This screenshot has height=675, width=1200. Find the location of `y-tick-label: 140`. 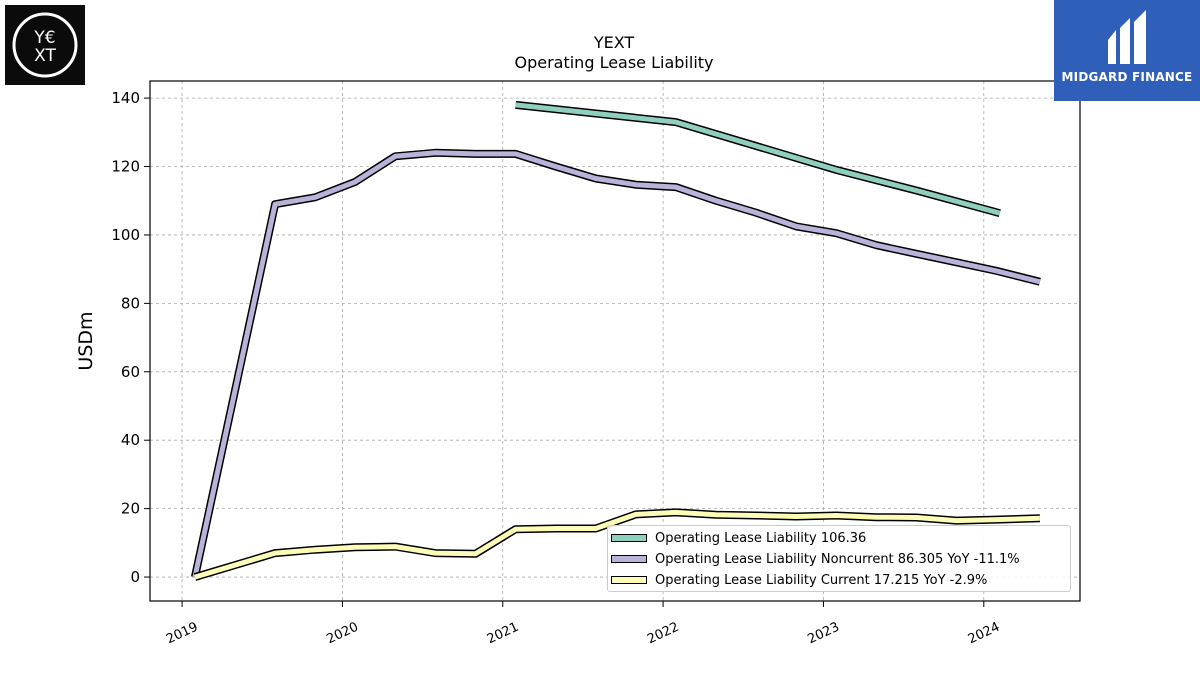

y-tick-label: 140 is located at coordinates (125, 98).